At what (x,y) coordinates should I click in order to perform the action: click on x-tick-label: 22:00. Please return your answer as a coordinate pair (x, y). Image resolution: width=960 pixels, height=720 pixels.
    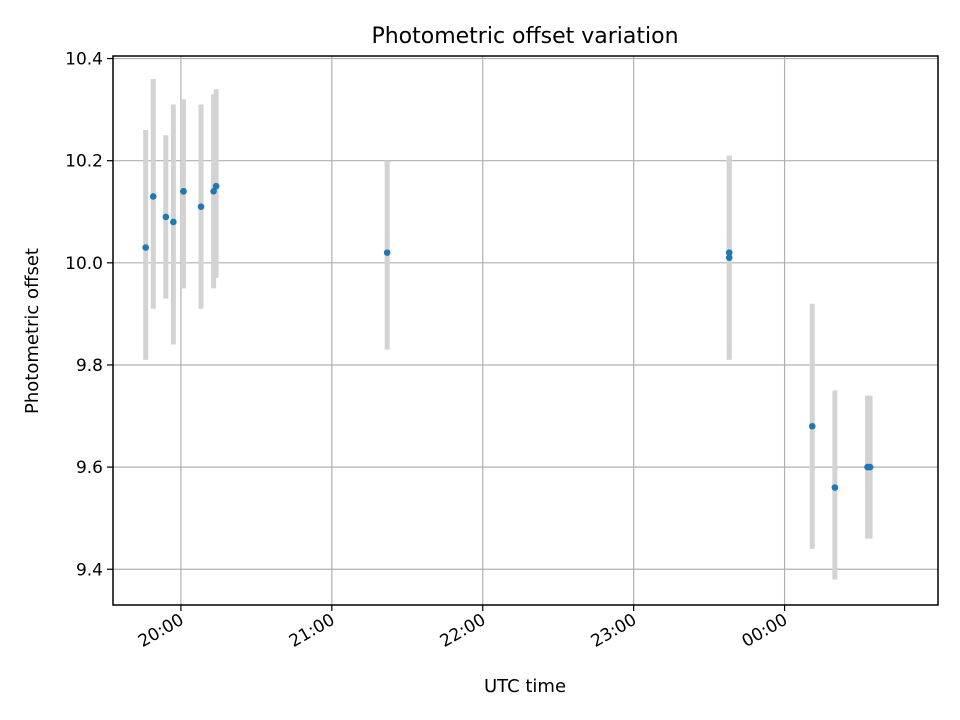
    Looking at the image, I should click on (463, 631).